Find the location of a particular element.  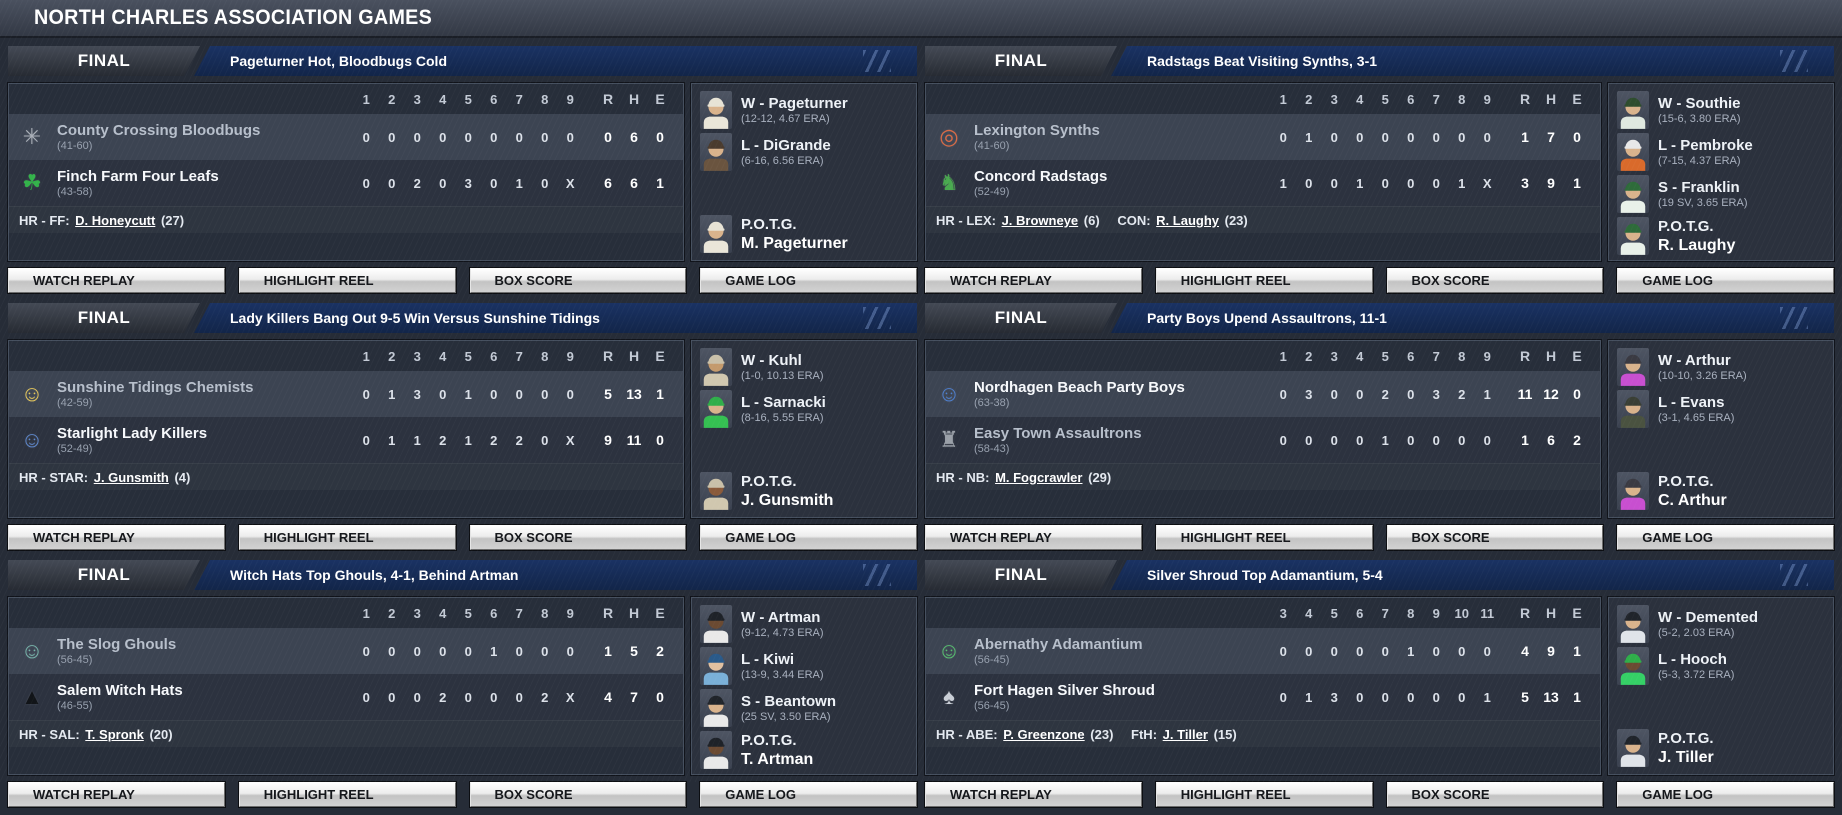

losing-pitcher: L - Hooch is located at coordinates (1692, 659).